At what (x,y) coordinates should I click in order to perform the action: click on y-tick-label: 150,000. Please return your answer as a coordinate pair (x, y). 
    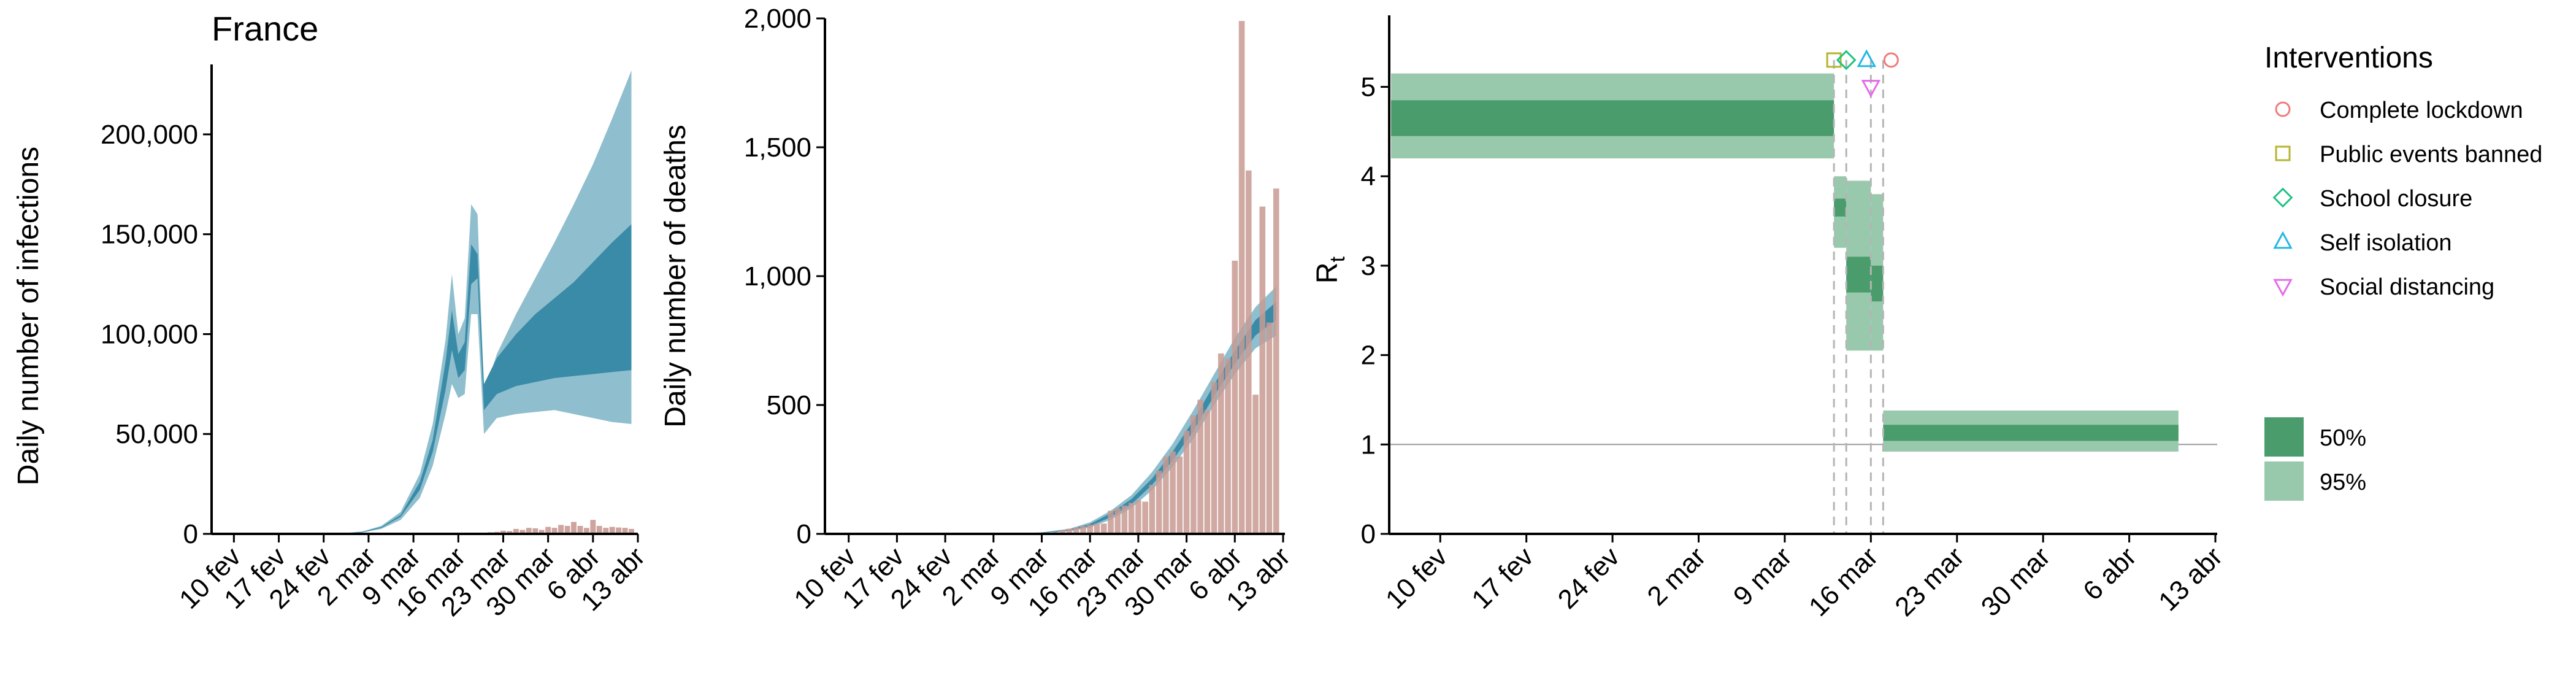
    Looking at the image, I should click on (149, 235).